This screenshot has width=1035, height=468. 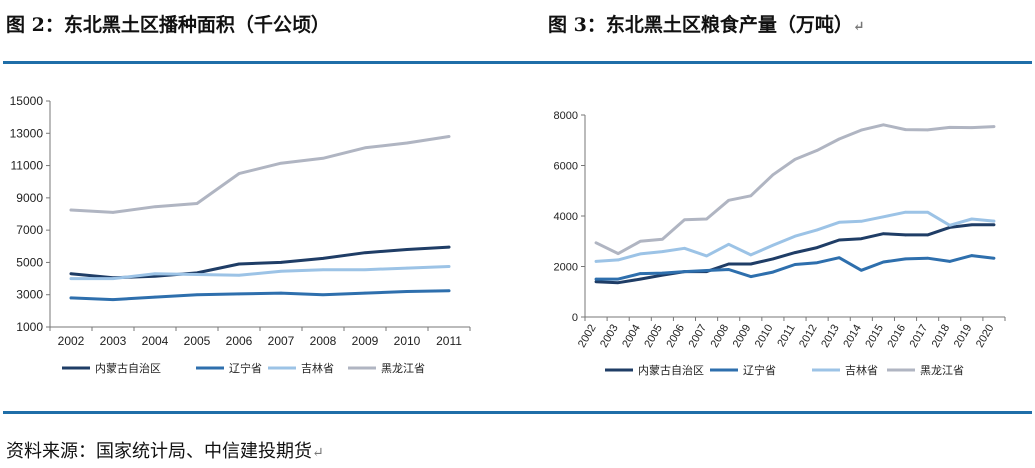 I want to click on x-tick-label: 2011, so click(x=449, y=341).